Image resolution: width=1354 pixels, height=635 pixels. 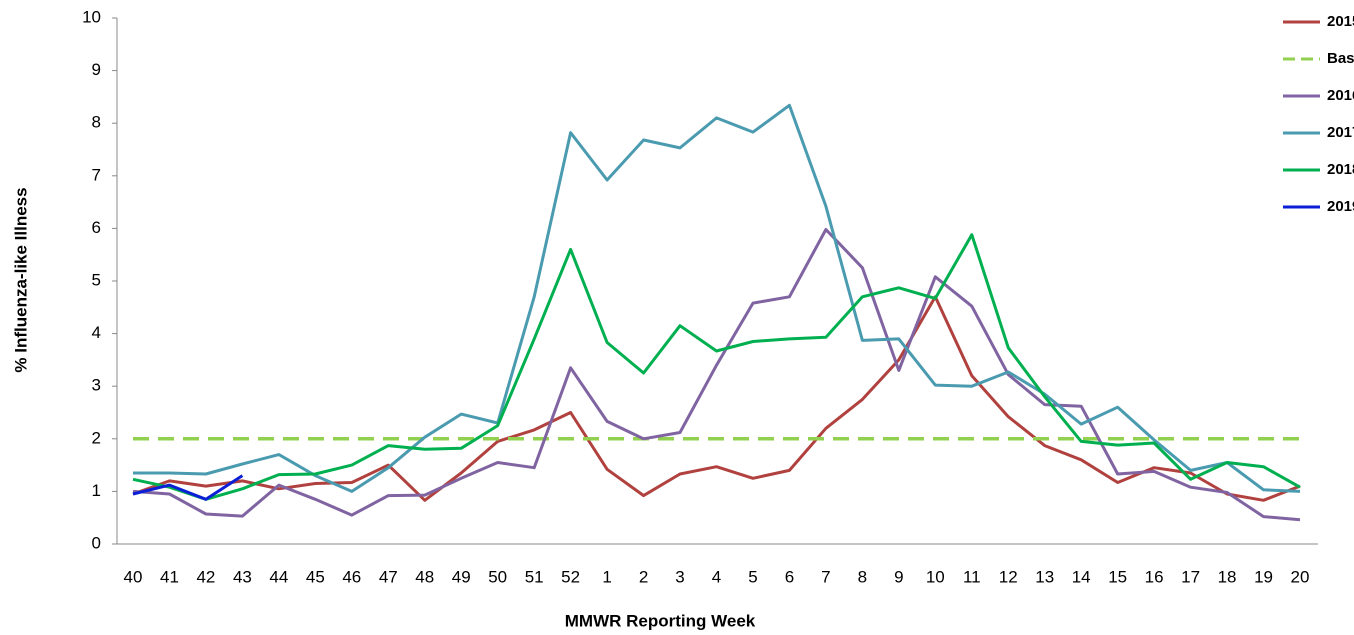 What do you see at coordinates (351, 576) in the screenshot?
I see `x-tick-label: 46` at bounding box center [351, 576].